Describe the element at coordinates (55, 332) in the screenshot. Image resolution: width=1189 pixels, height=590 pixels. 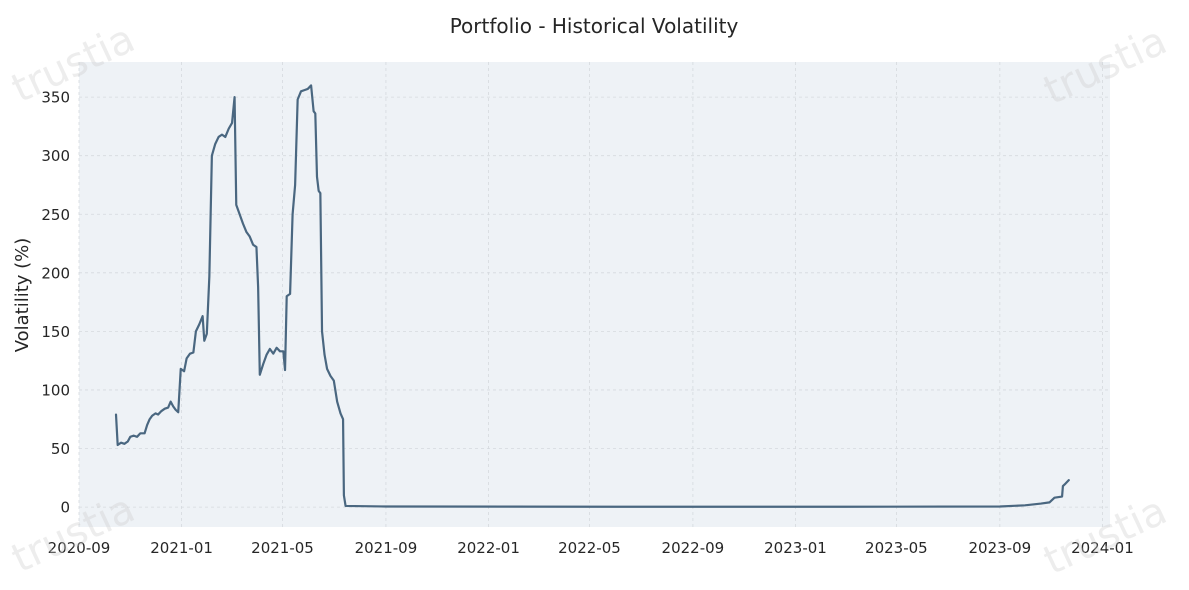
I see `y-tick-label: 150` at that location.